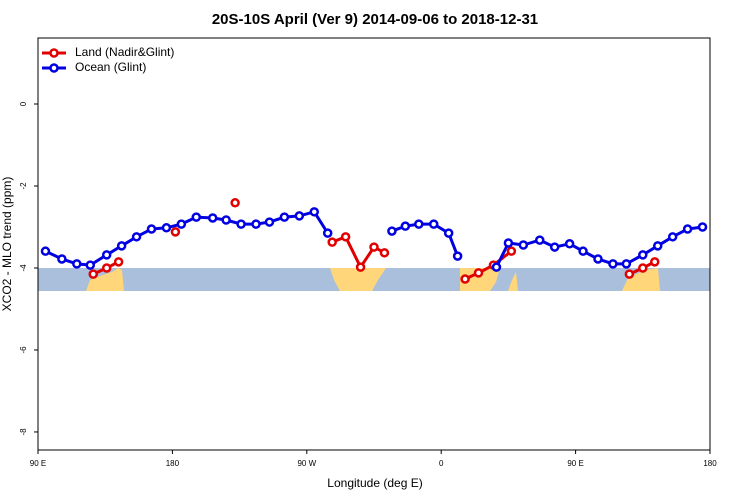  Describe the element at coordinates (23, 186) in the screenshot. I see `y-tick-label: -2` at that location.